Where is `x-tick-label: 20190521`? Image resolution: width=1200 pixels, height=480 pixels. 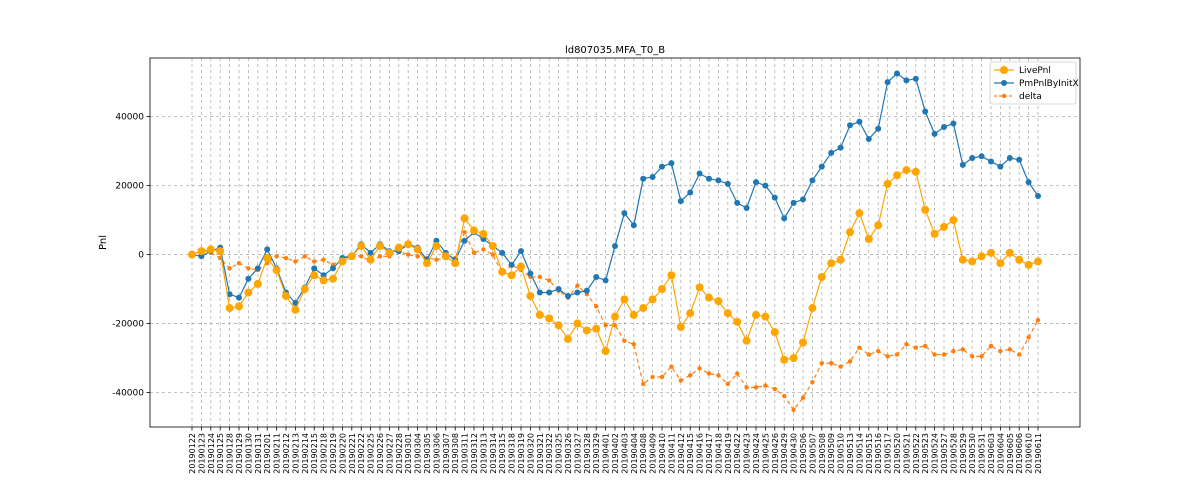 x-tick-label: 20190521 is located at coordinates (906, 453).